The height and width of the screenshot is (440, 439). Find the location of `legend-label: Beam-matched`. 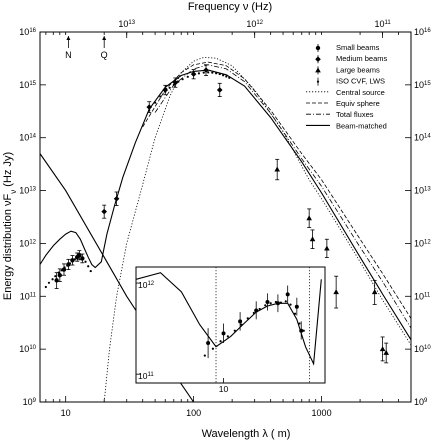

legend-label: Beam-matched is located at coordinates (361, 125).